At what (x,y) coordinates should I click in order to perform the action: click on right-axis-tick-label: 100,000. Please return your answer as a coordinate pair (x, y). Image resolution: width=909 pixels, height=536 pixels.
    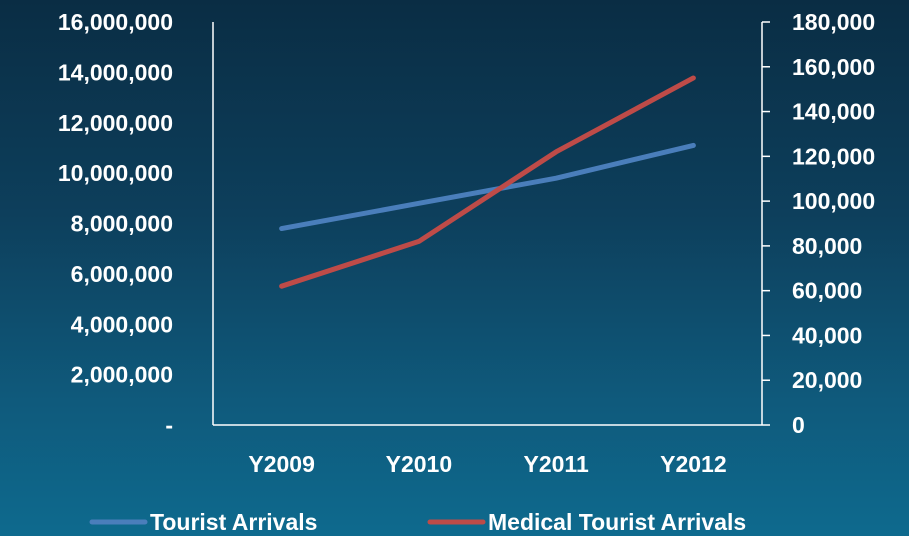
    Looking at the image, I should click on (833, 201).